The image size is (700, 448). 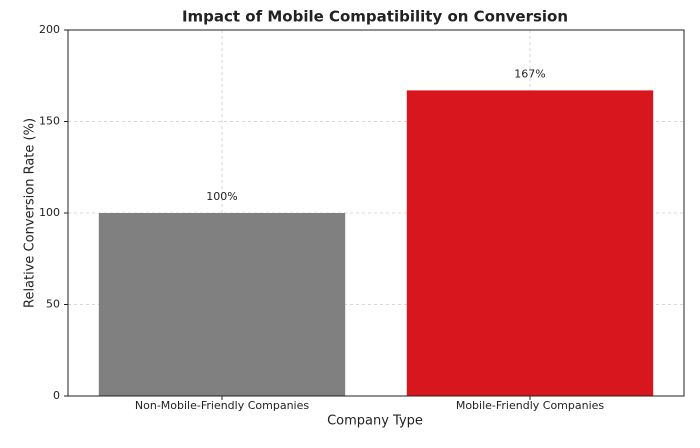 I want to click on x-axis-label: Company Type, so click(x=375, y=421).